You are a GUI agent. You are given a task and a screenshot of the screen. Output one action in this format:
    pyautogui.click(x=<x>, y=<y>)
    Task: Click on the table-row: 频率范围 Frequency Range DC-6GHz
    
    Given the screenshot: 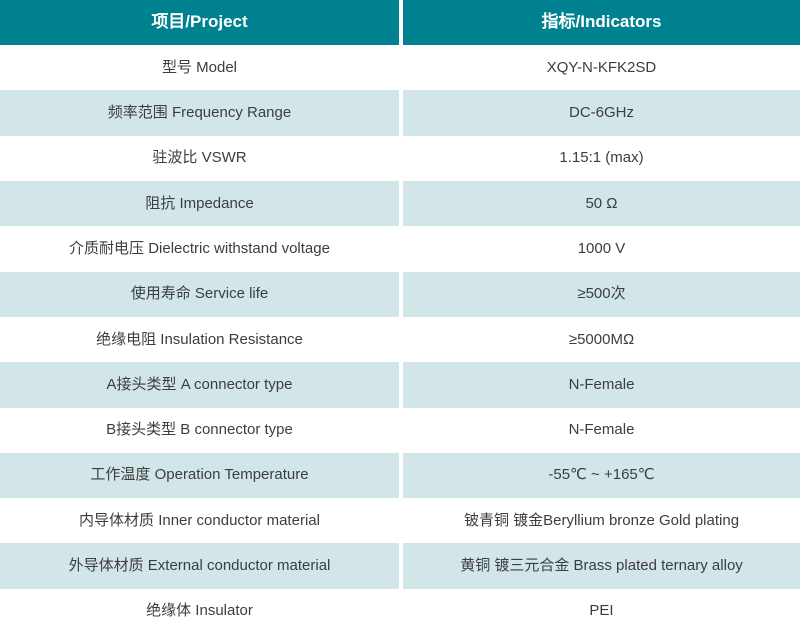 What is the action you would take?
    pyautogui.click(x=400, y=113)
    